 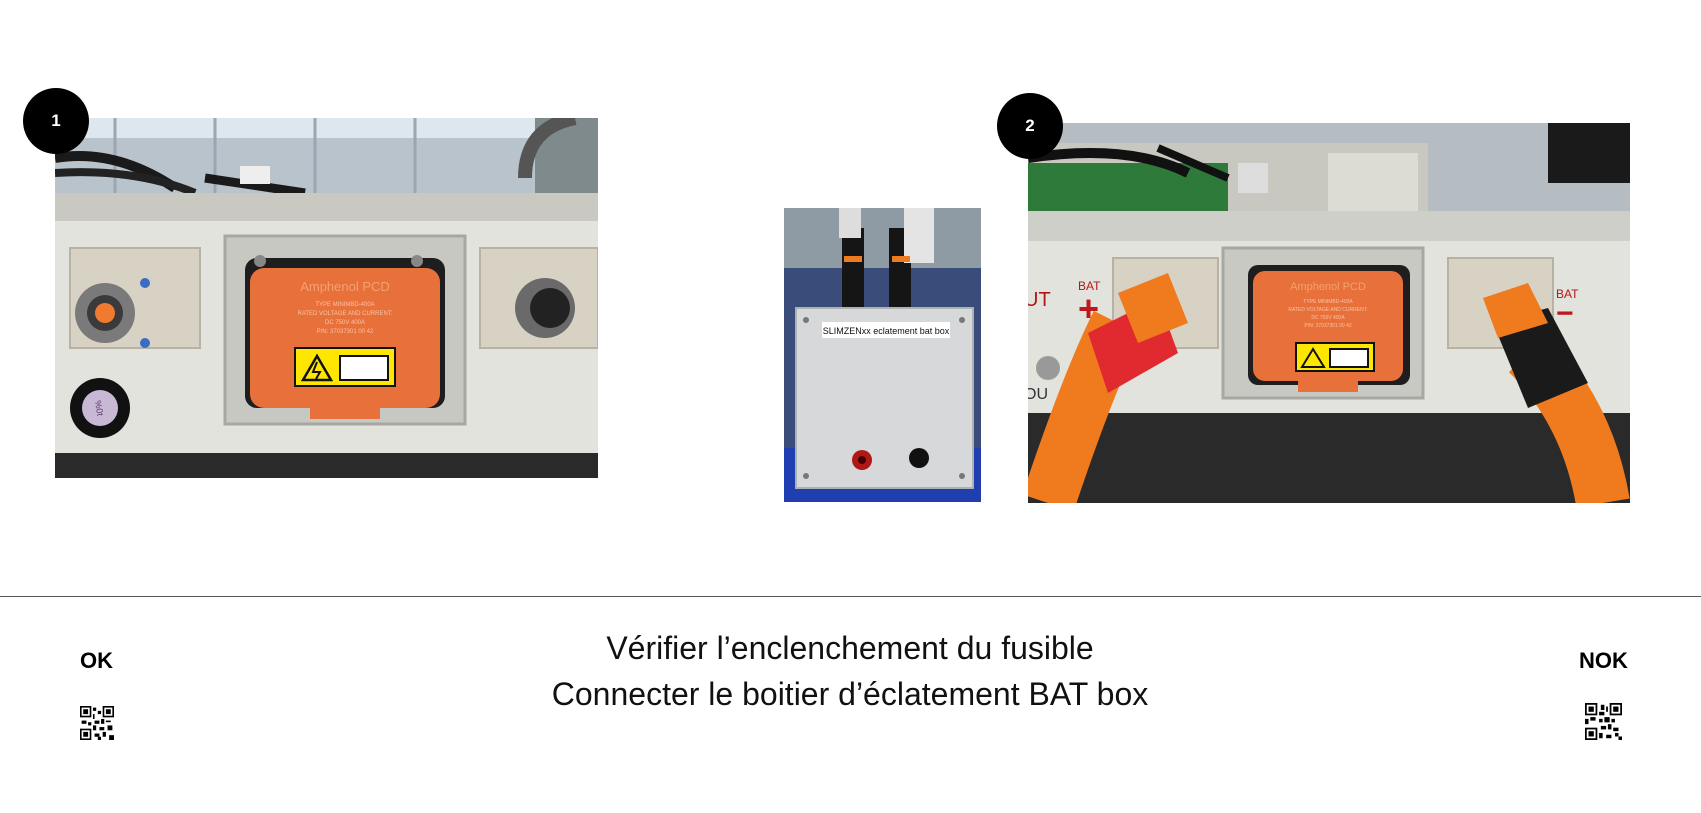 What do you see at coordinates (1327, 310) in the screenshot?
I see `fuse-spec-line-2-2: RATED VOLTAGE AND CURRENT:` at bounding box center [1327, 310].